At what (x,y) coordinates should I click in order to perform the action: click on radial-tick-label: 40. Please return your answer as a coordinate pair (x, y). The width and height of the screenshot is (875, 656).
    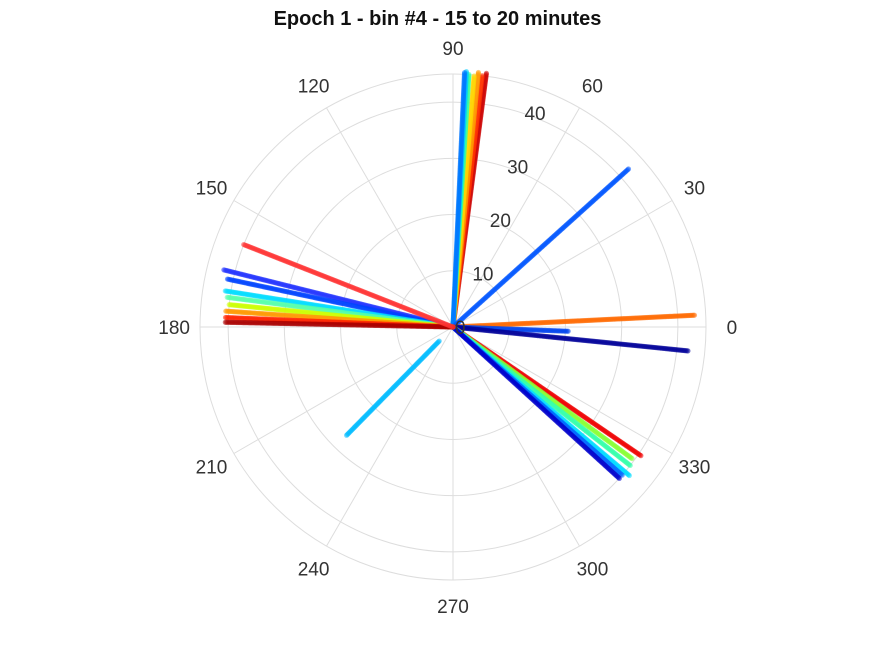
    Looking at the image, I should click on (534, 114).